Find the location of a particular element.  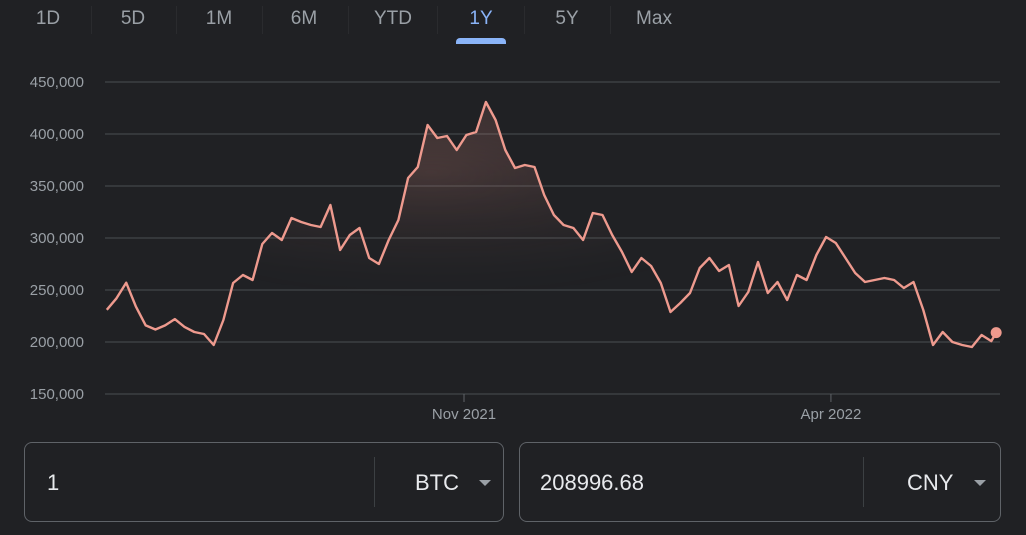

time-range-tabs: 1D 5D 1M 6M YTD 1Y 5Y Max is located at coordinates (350, 22).